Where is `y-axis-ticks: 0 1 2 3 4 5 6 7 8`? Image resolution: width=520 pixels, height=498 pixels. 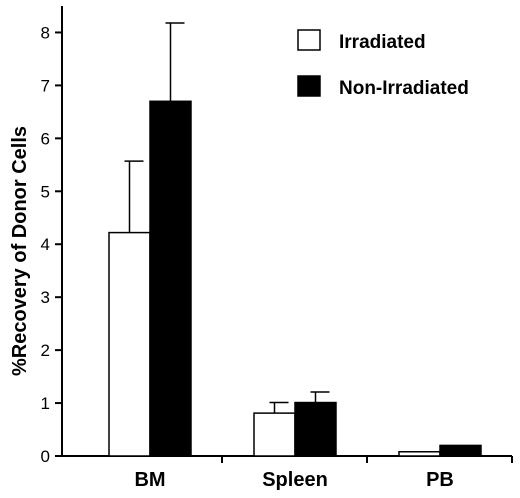 y-axis-ticks: 0 1 2 3 4 5 6 7 8 is located at coordinates (51, 244).